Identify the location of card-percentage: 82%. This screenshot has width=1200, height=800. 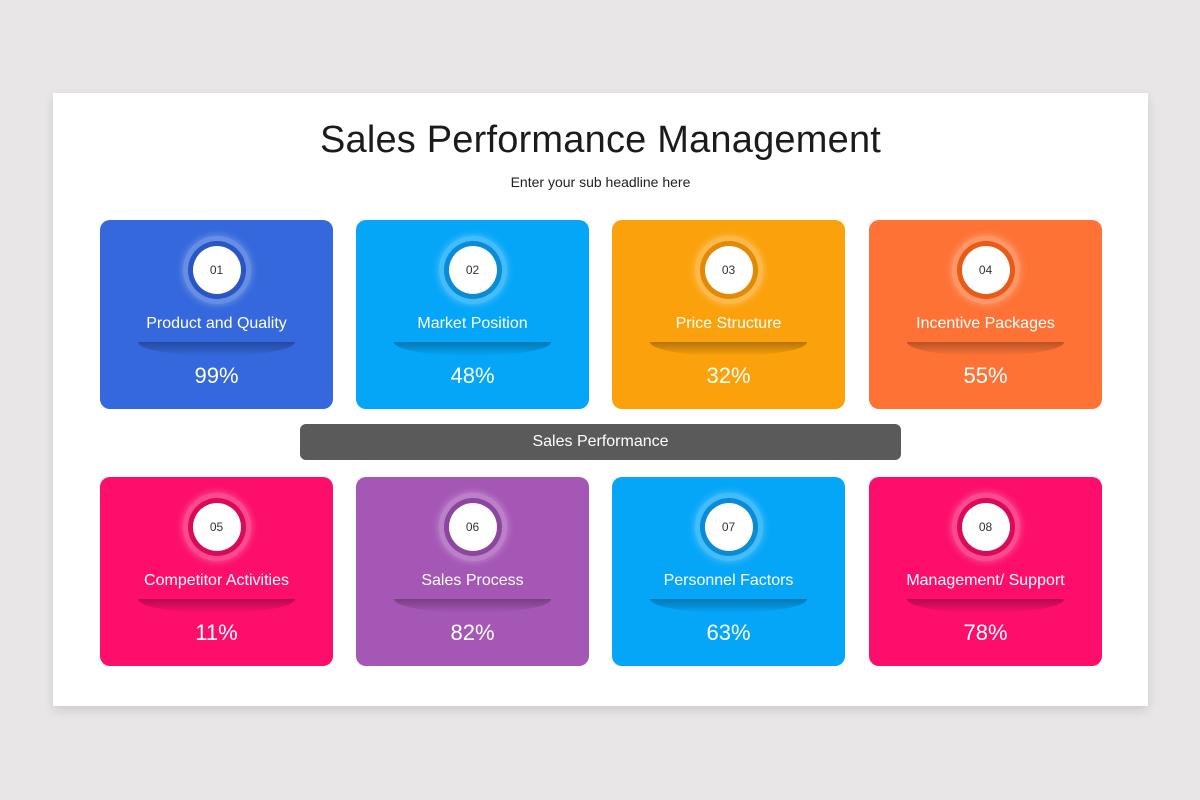
(472, 632).